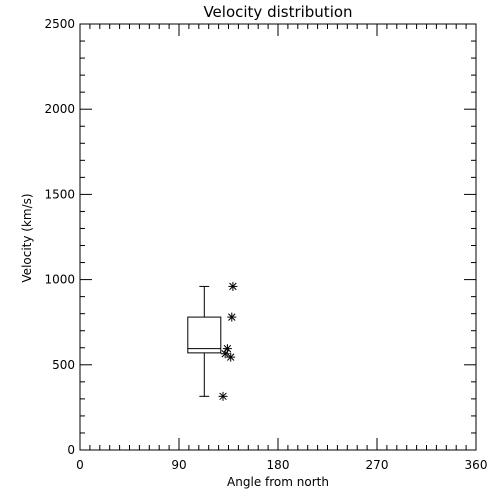 The image size is (500, 500). I want to click on outlier-points, so click(228, 341).